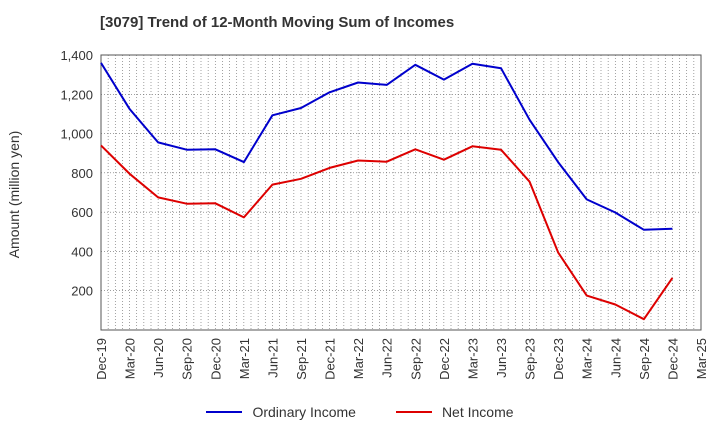  I want to click on x-tick-label: Dec-24, so click(672, 359).